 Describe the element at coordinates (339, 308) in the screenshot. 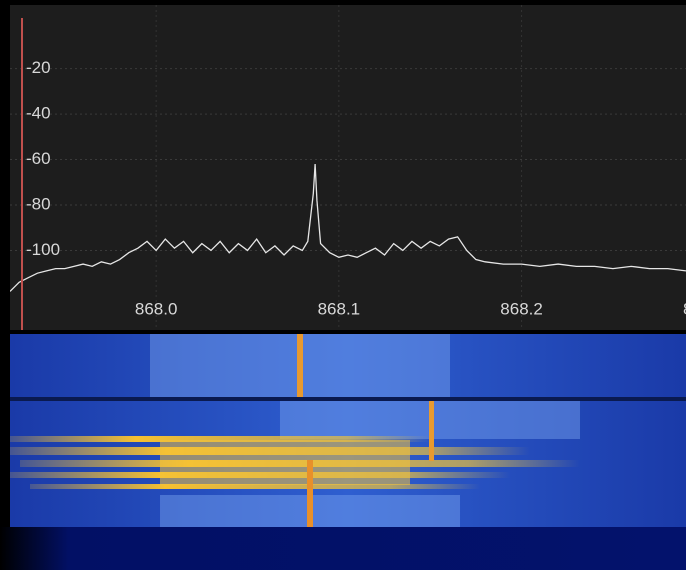

I see `x-tick-label: 868.1` at that location.